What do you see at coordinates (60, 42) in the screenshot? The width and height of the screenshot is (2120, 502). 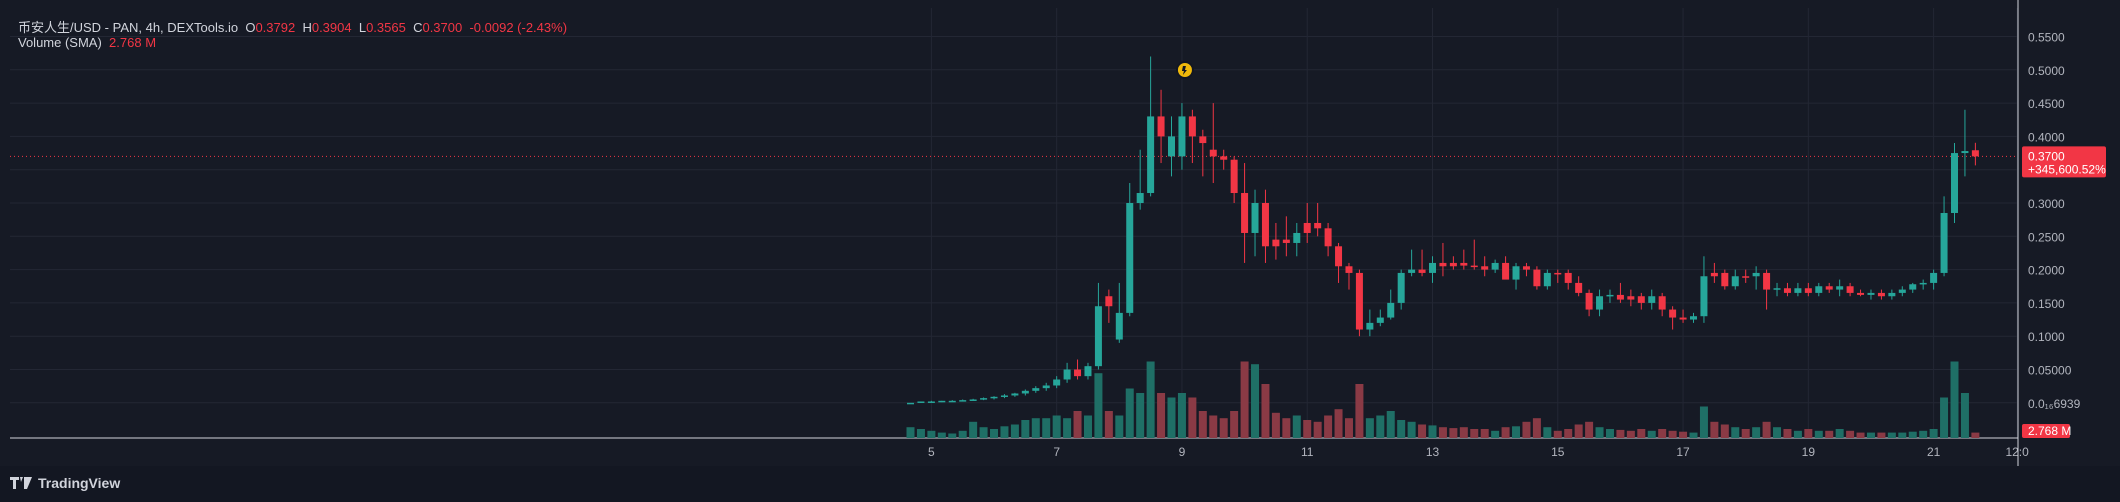 I see `volume-label: Volume (SMA)` at bounding box center [60, 42].